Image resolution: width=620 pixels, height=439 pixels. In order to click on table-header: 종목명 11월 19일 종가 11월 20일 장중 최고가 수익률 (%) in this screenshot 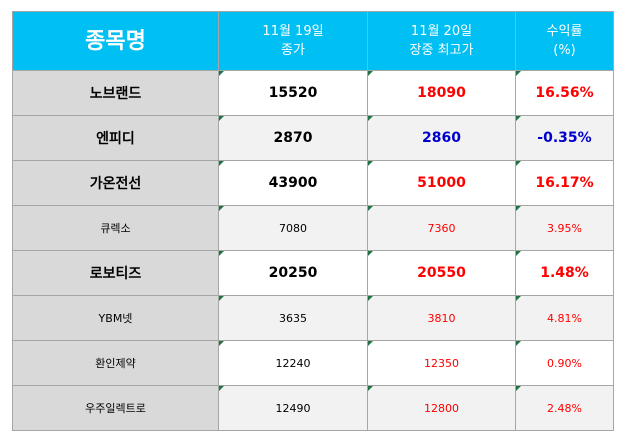, I will do `click(313, 41)`.